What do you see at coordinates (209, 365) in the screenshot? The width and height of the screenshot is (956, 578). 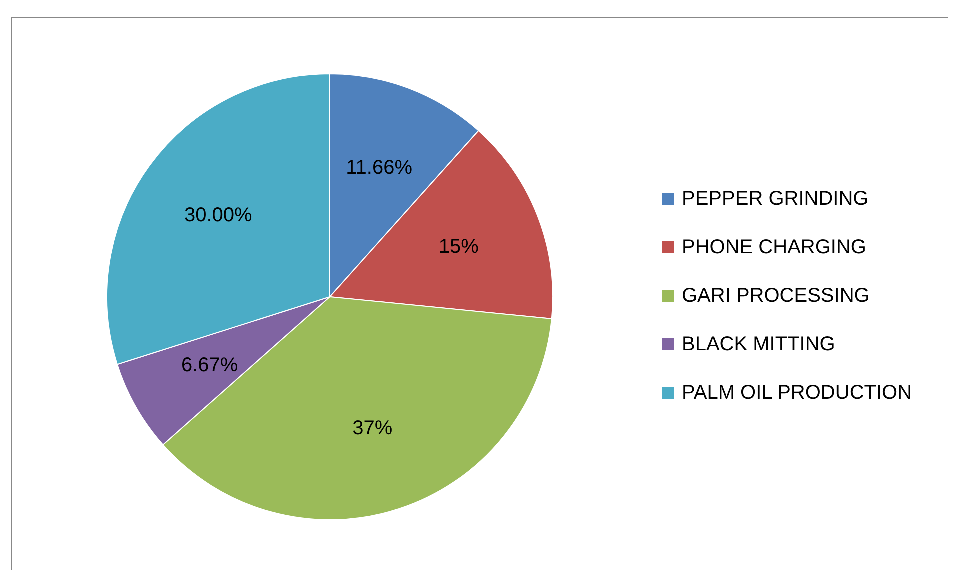 I see `data-label: 6.67%` at bounding box center [209, 365].